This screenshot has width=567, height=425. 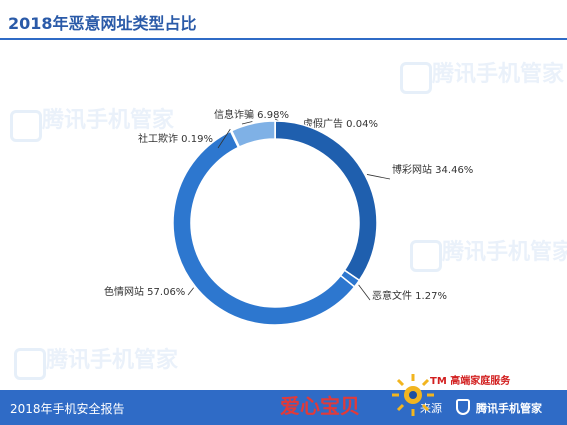 What do you see at coordinates (283, 20) in the screenshot?
I see `header: 2018年恶意网址类型占比` at bounding box center [283, 20].